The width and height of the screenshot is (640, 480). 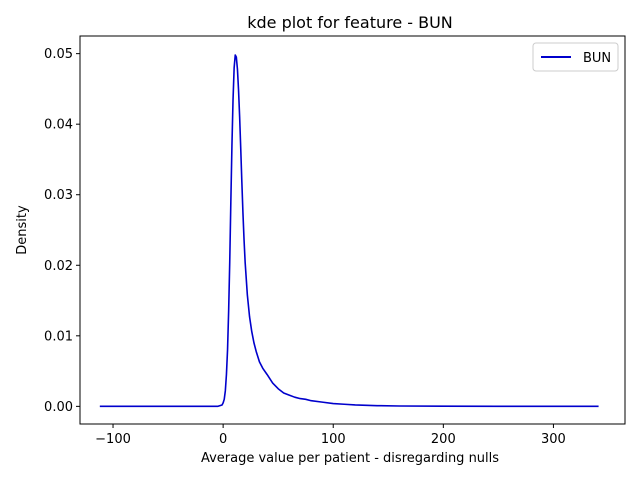 What do you see at coordinates (553, 439) in the screenshot?
I see `x-tick-label: 300` at bounding box center [553, 439].